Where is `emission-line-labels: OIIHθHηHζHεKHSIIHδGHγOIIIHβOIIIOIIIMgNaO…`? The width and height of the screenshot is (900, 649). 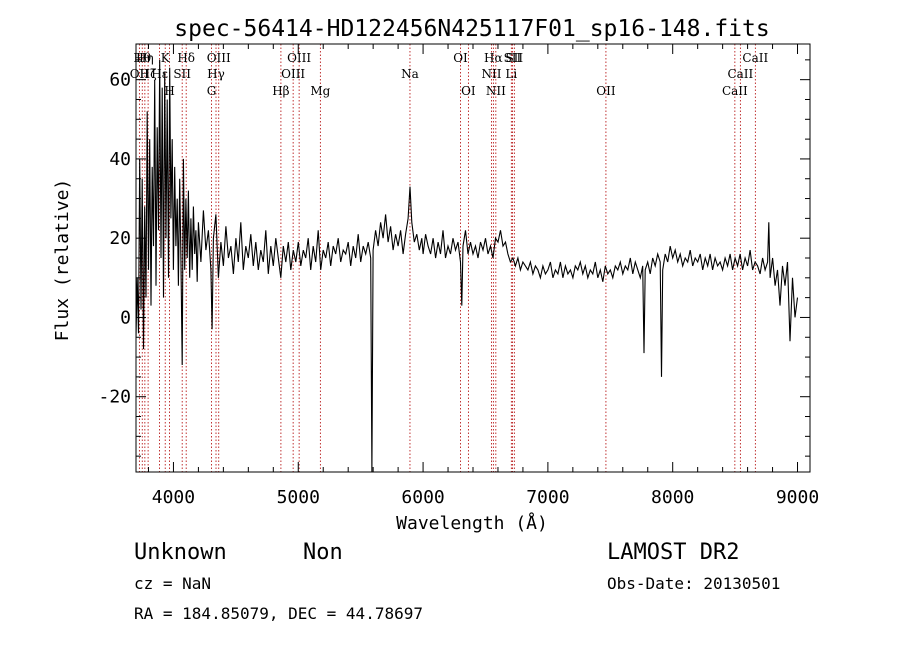 emission-line-labels: OIIHθHηHζHεKHSIIHδGHγOIIIHβOIIIOIIIMgNaO… is located at coordinates (449, 74).